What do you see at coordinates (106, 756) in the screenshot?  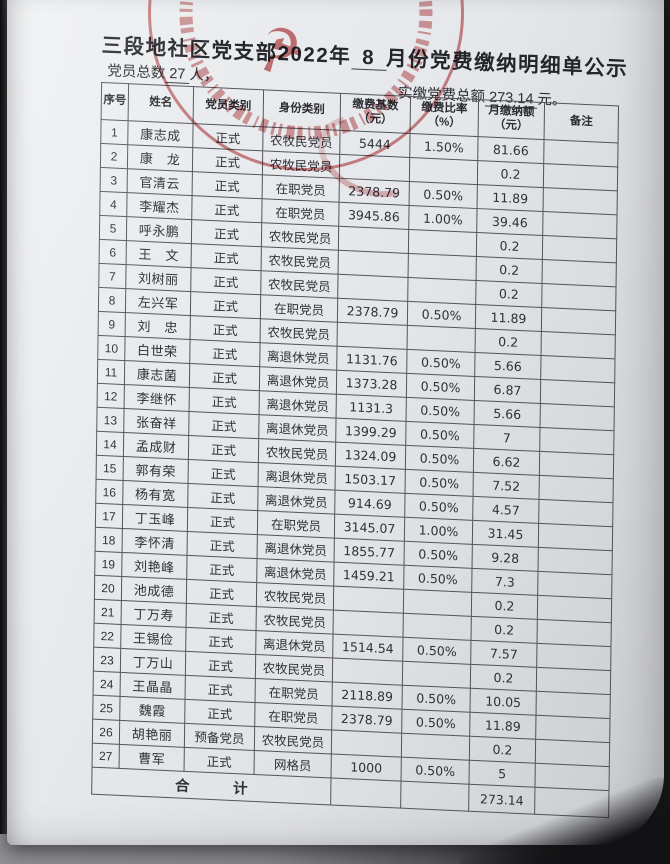 I see `cell-no: 27` at bounding box center [106, 756].